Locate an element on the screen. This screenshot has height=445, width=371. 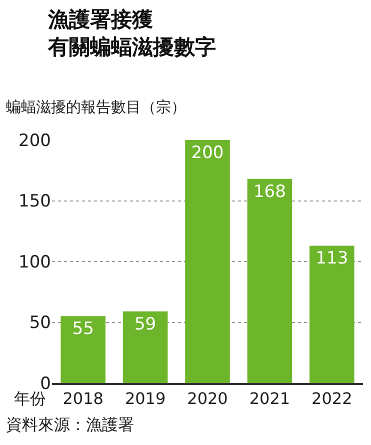
chart-title: 漁護署接獲 is located at coordinates (100, 20).